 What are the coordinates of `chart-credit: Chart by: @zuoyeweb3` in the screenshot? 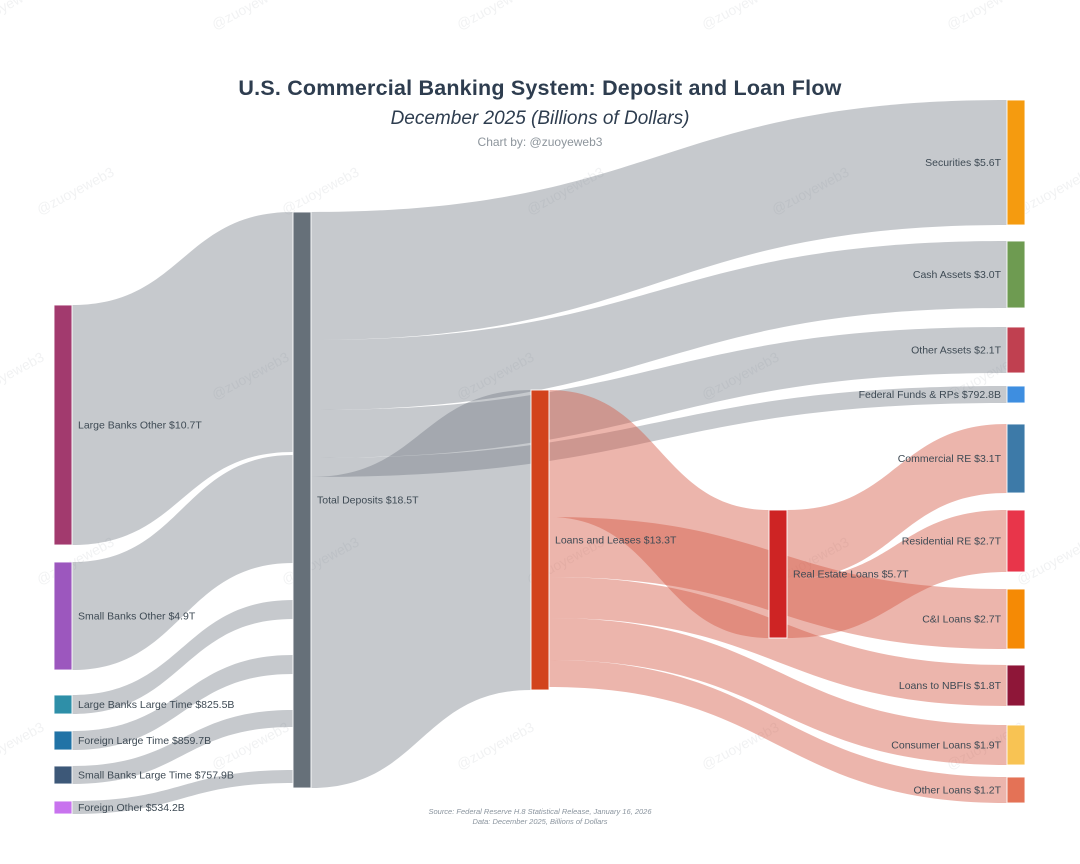 It's located at (540, 142).